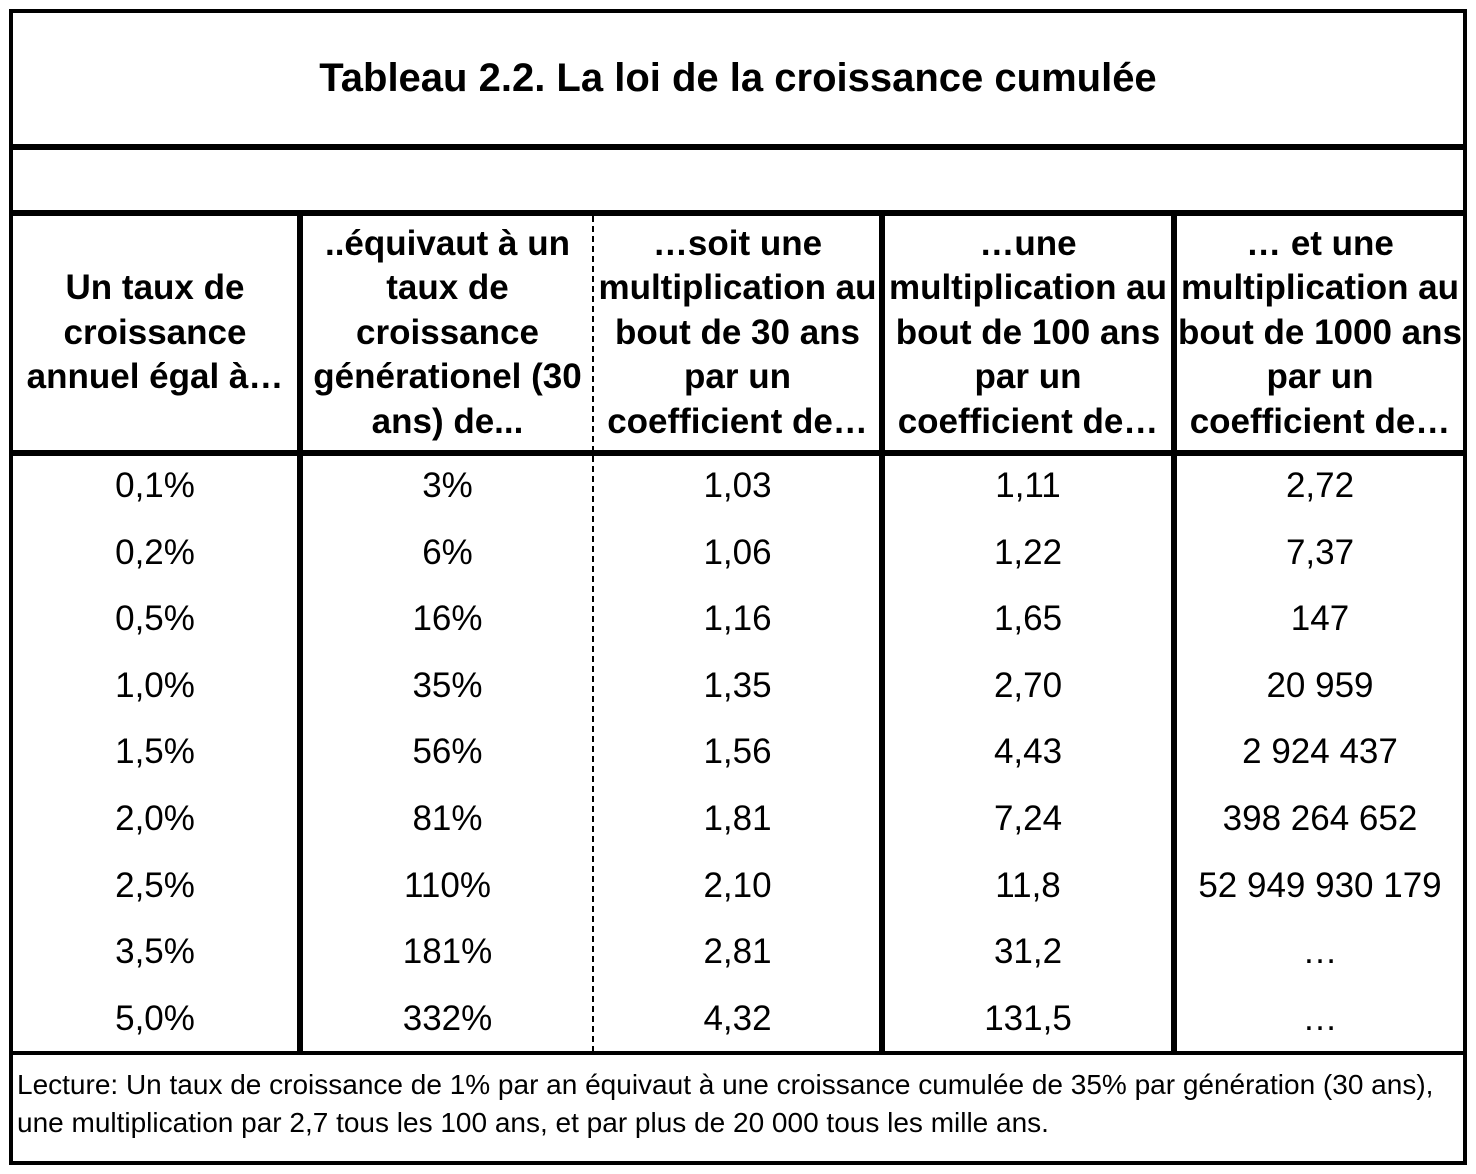 Image resolution: width=1476 pixels, height=1174 pixels. What do you see at coordinates (155, 685) in the screenshot?
I see `annual-rate-cell: 1,0%` at bounding box center [155, 685].